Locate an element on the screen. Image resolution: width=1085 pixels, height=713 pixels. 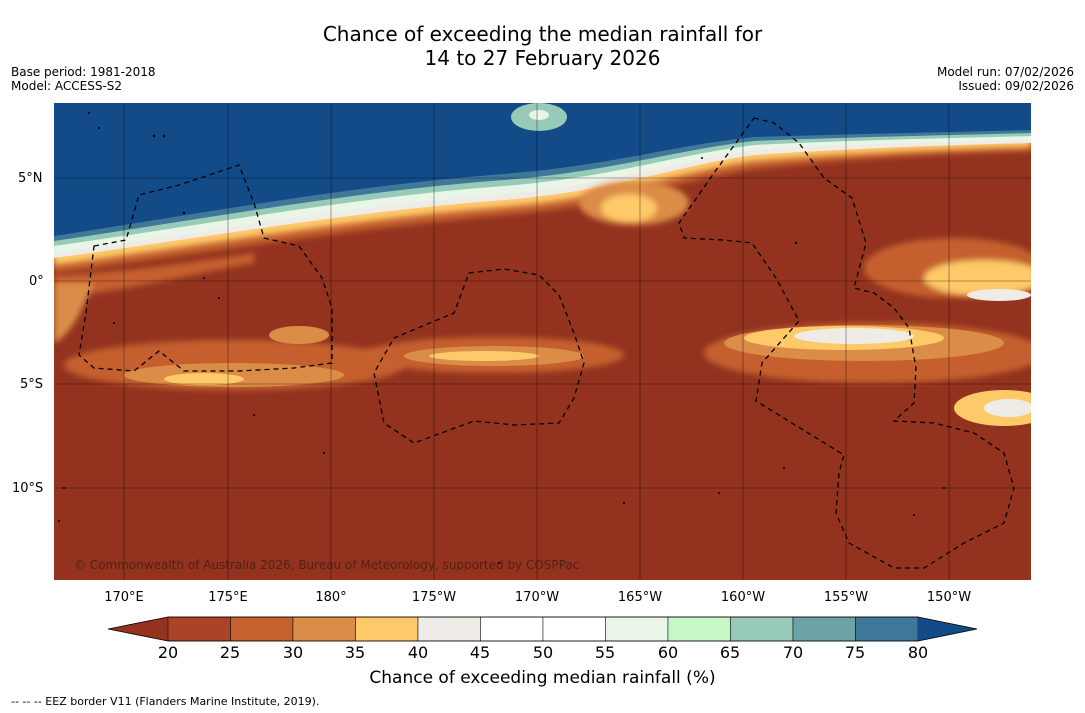
colorbar-under-arrow is located at coordinates (138, 629).